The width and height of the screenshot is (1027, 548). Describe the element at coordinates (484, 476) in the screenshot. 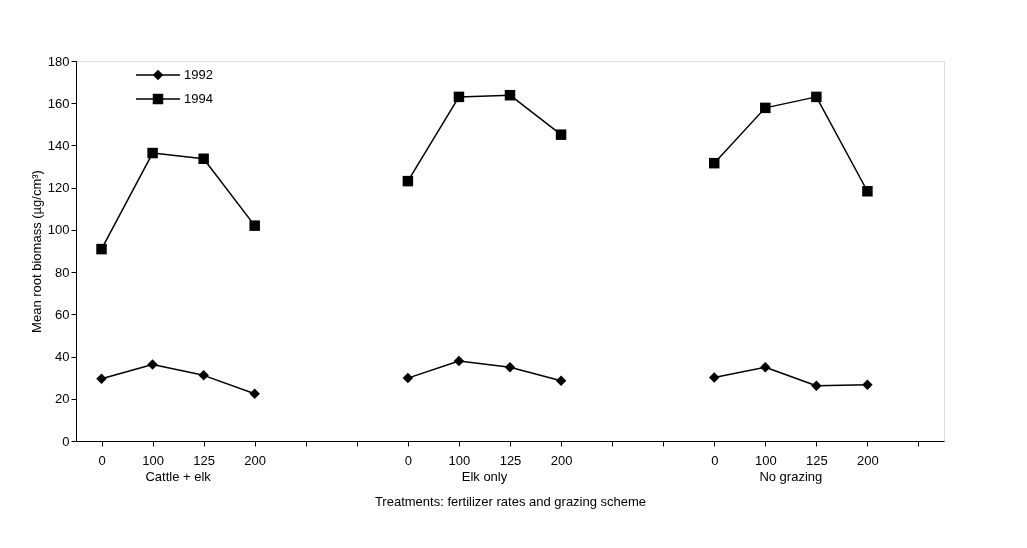

I see `text: Elk only` at that location.